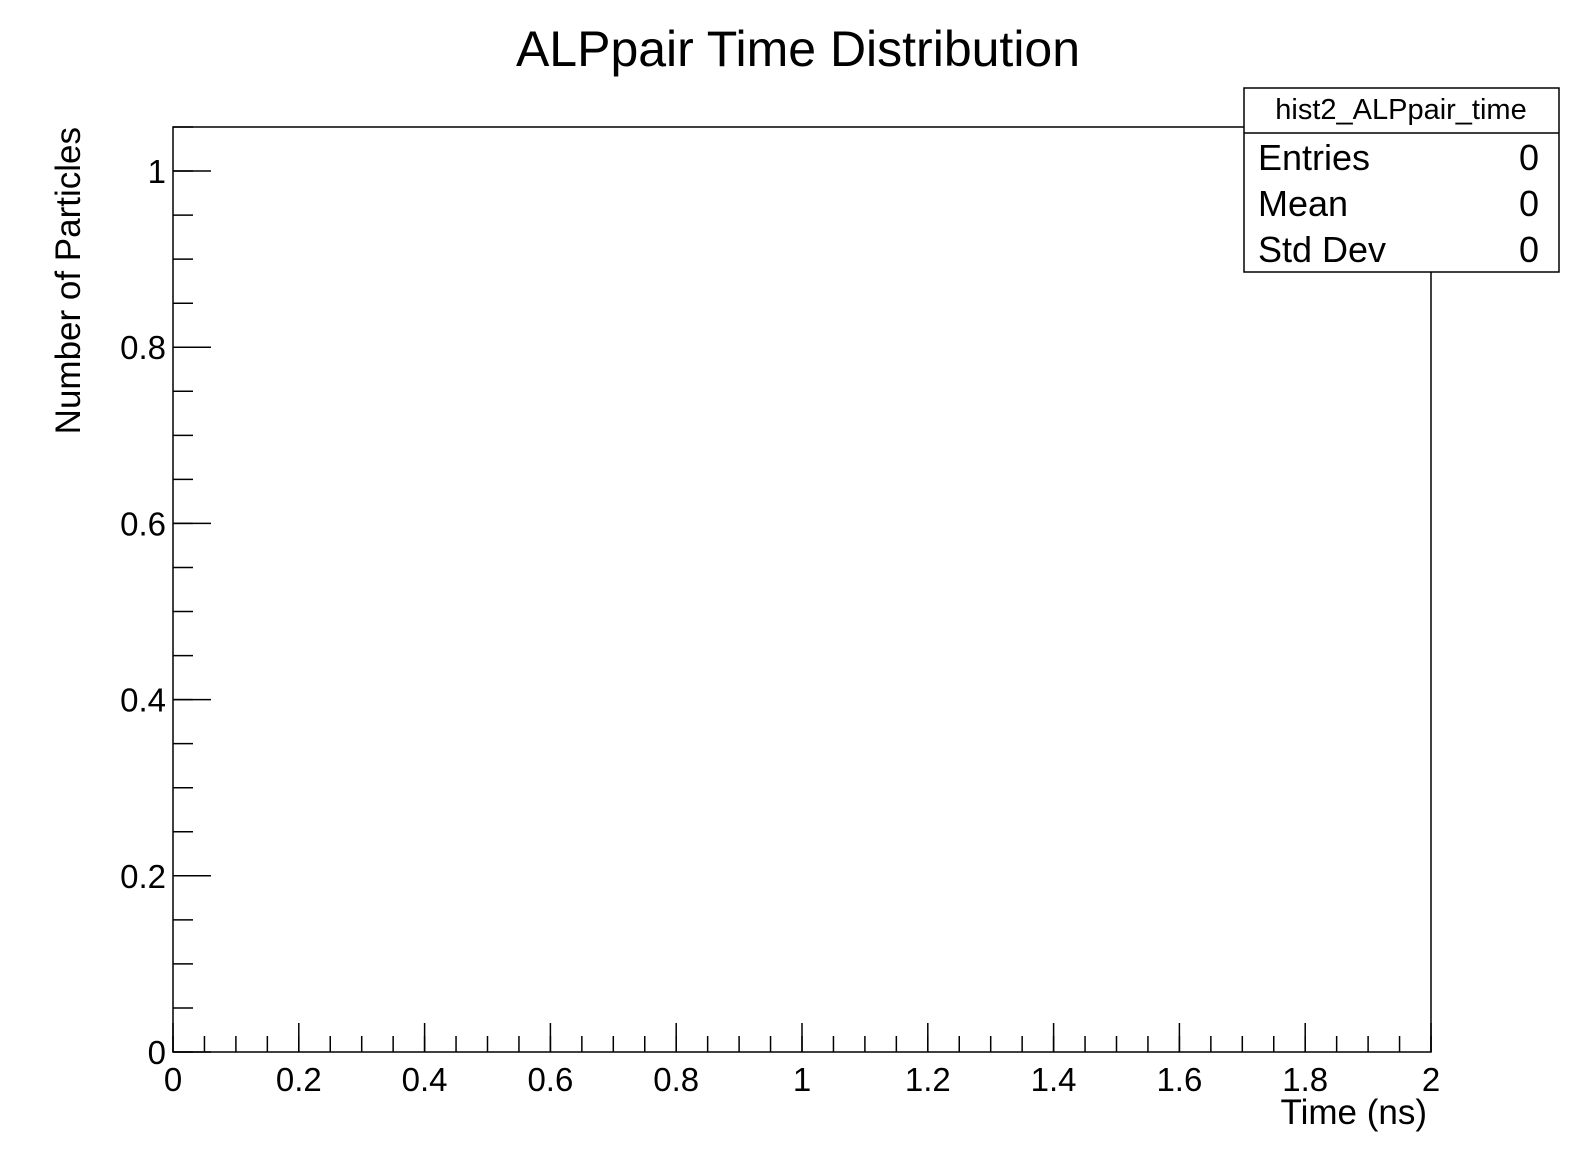 The image size is (1596, 1172). I want to click on y-tick-label: 0.2, so click(143, 876).